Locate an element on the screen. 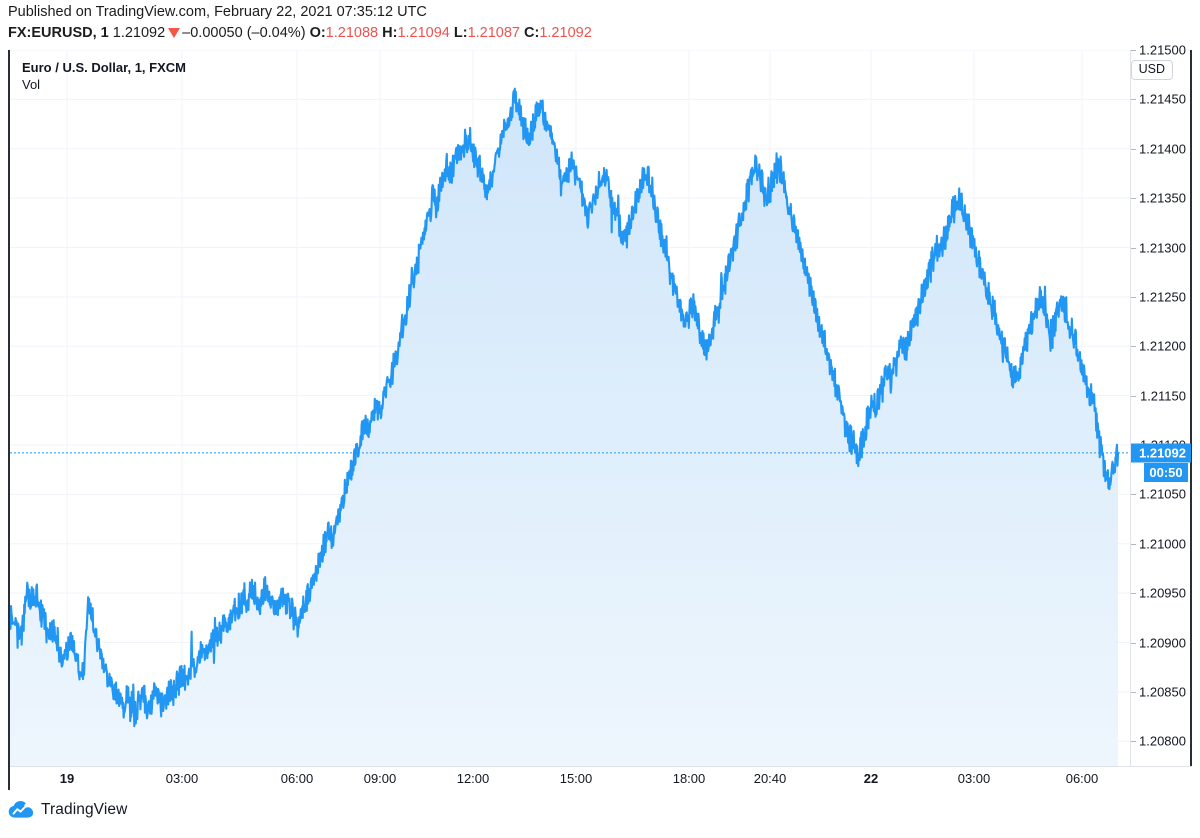 The width and height of the screenshot is (1200, 838). high-key: H: is located at coordinates (390, 33).